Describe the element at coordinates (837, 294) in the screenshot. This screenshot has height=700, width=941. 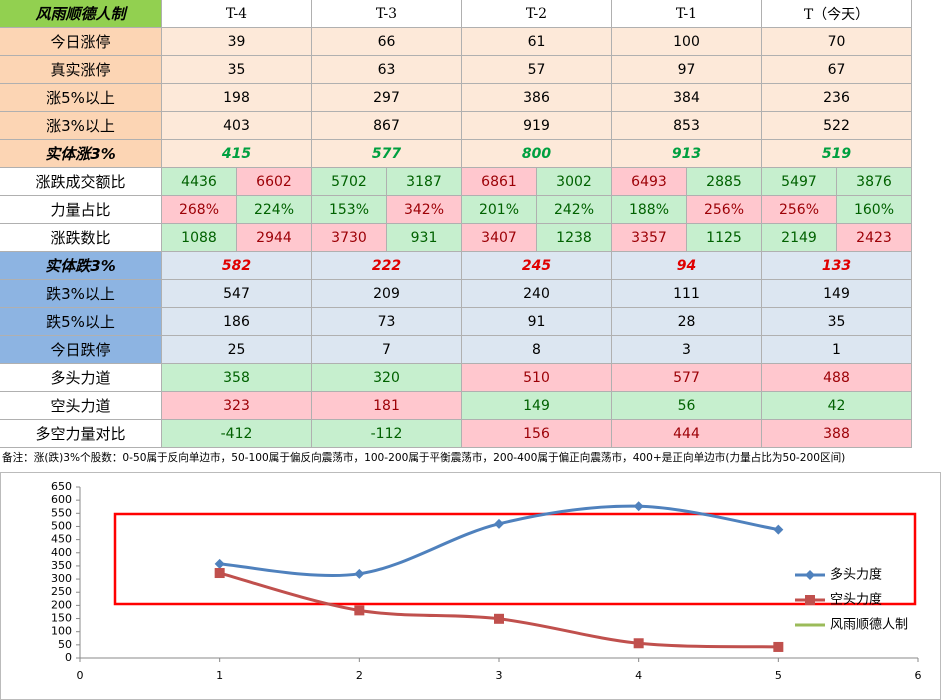
I see `value-cell: 149` at that location.